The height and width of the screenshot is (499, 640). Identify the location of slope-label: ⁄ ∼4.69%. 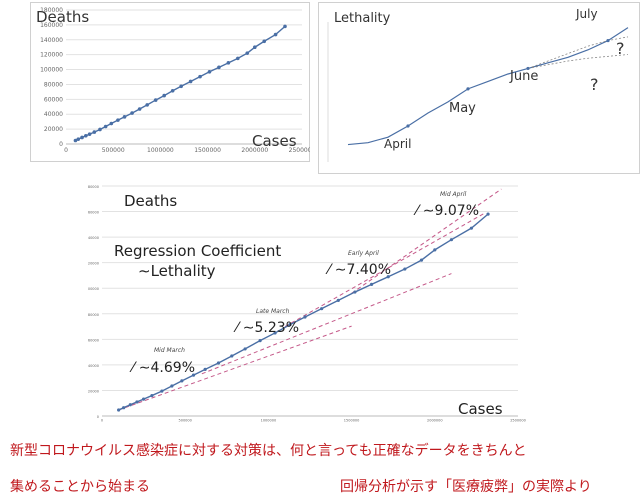
(162, 368).